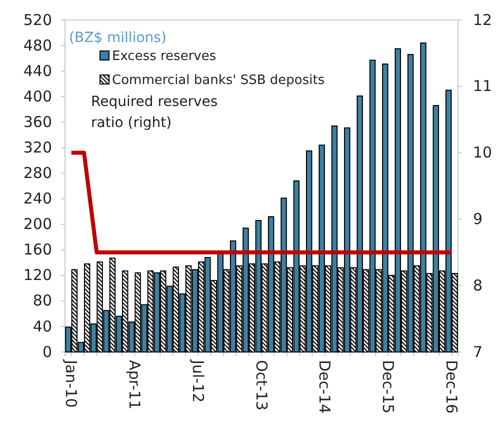  Describe the element at coordinates (37, 199) in the screenshot. I see `y-tick-label: 240` at that location.